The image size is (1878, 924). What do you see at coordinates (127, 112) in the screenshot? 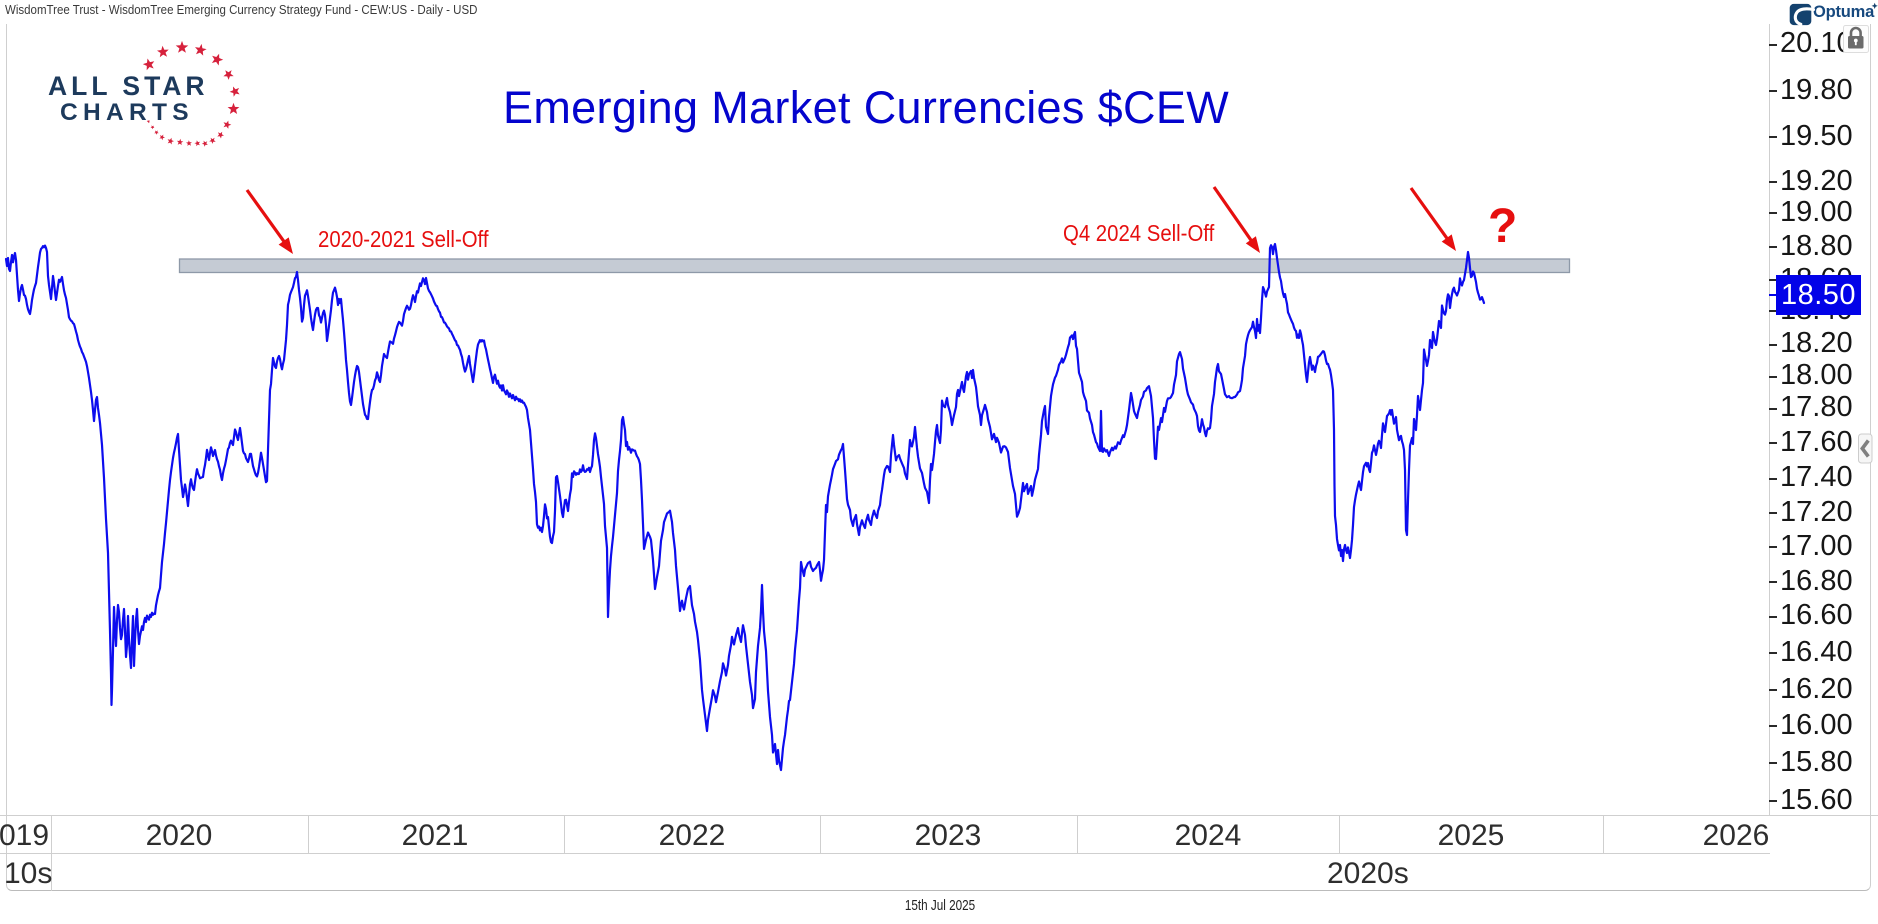
I see `svg-text: CHARTS` at bounding box center [127, 112].